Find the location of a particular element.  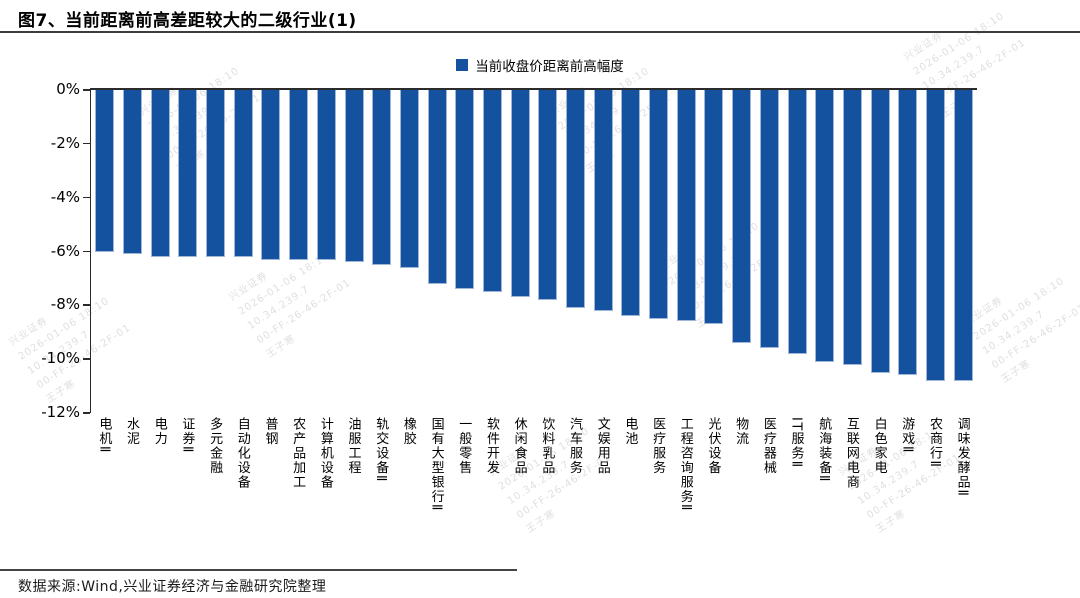

x-label-slot: 文娱用品 is located at coordinates (602, 492).